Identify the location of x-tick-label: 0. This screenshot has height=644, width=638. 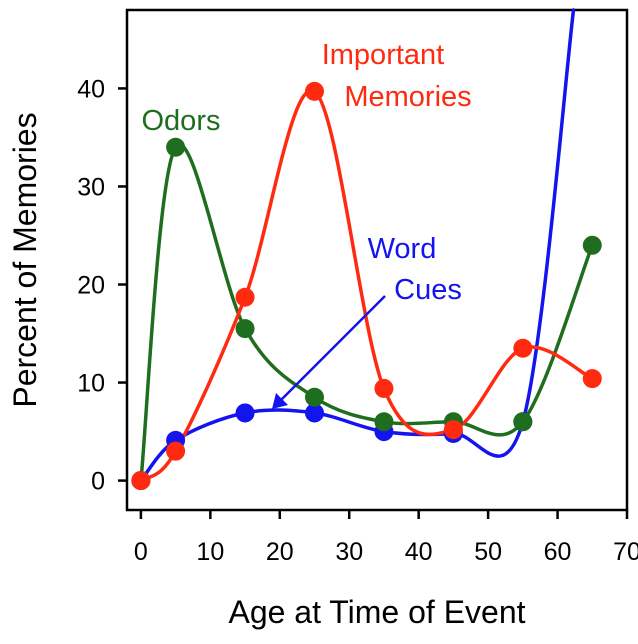
(141, 552).